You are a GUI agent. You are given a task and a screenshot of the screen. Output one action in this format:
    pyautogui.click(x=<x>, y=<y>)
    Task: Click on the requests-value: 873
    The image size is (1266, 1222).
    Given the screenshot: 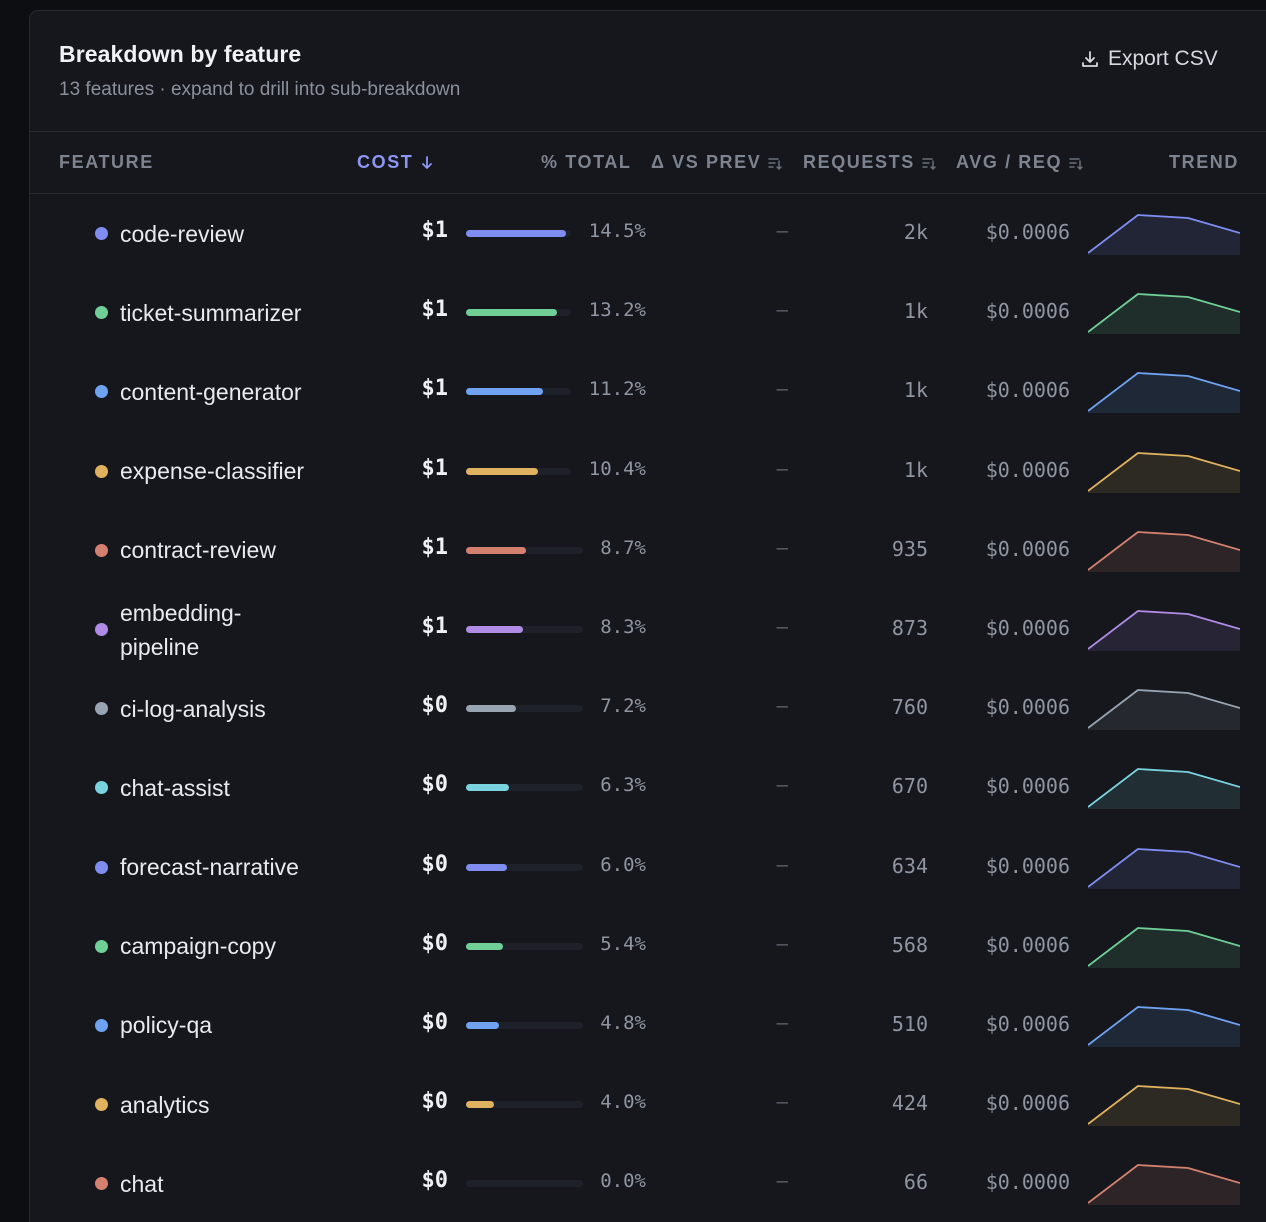 What is the action you would take?
    pyautogui.click(x=909, y=627)
    